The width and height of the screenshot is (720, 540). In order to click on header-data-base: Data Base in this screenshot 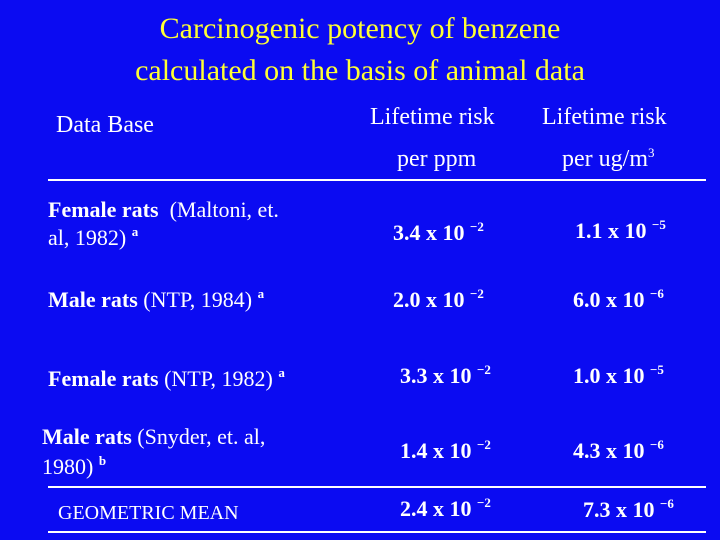, I will do `click(105, 125)`.